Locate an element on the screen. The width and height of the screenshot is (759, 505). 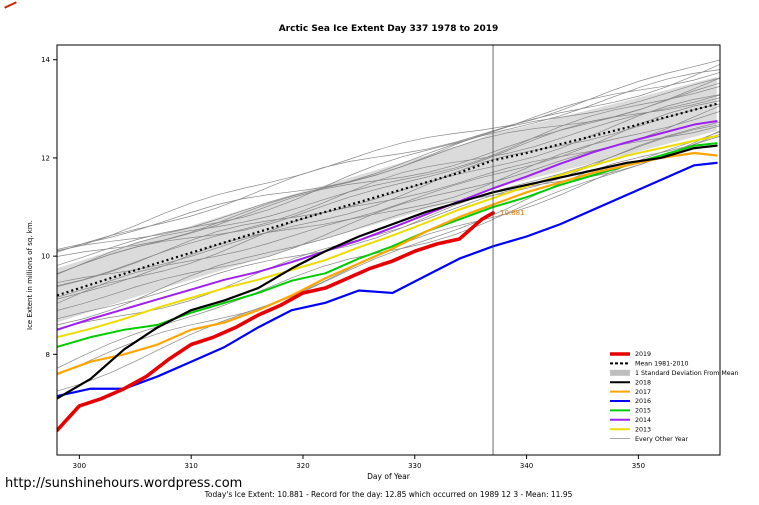
legend-label: 2019 is located at coordinates (643, 354).